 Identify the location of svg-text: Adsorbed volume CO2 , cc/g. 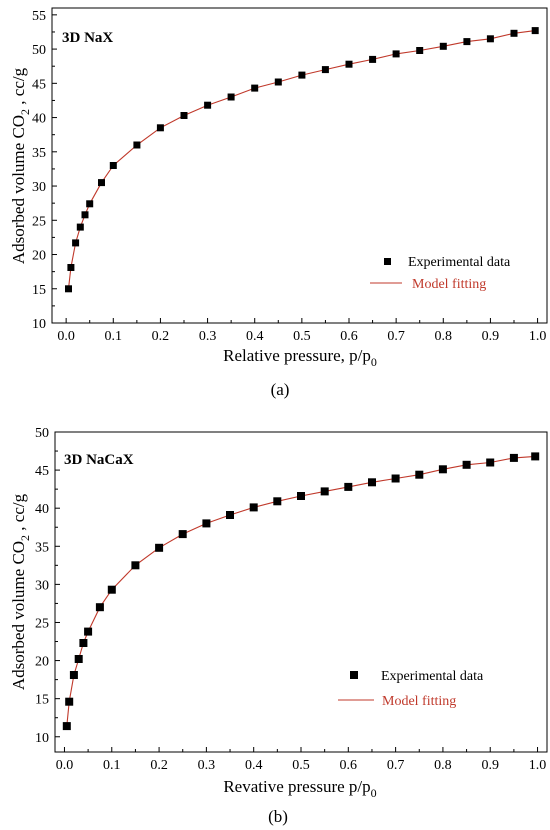
(20, 165).